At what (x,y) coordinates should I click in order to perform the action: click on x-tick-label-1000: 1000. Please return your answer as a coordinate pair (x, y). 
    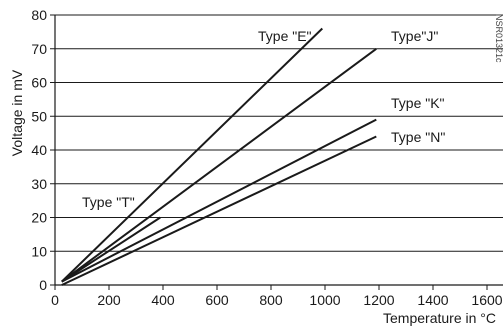
    Looking at the image, I should click on (324, 300).